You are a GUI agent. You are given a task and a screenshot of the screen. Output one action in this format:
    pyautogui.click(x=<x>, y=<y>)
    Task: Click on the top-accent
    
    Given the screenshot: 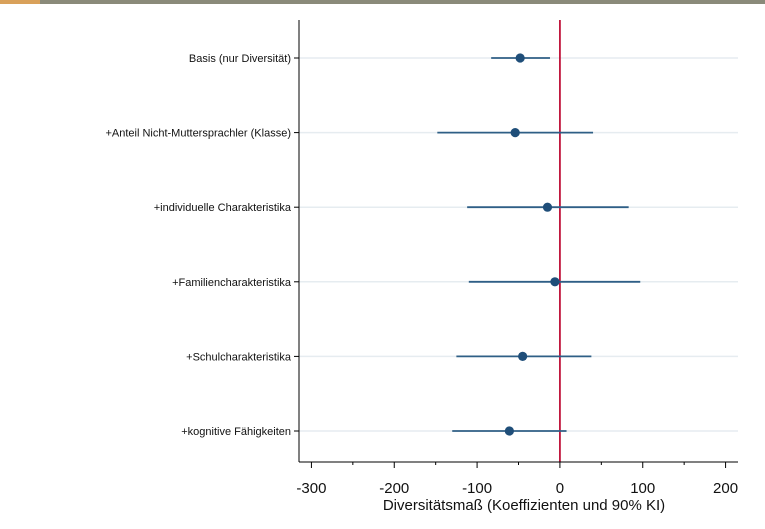 What is the action you would take?
    pyautogui.click(x=20, y=2)
    